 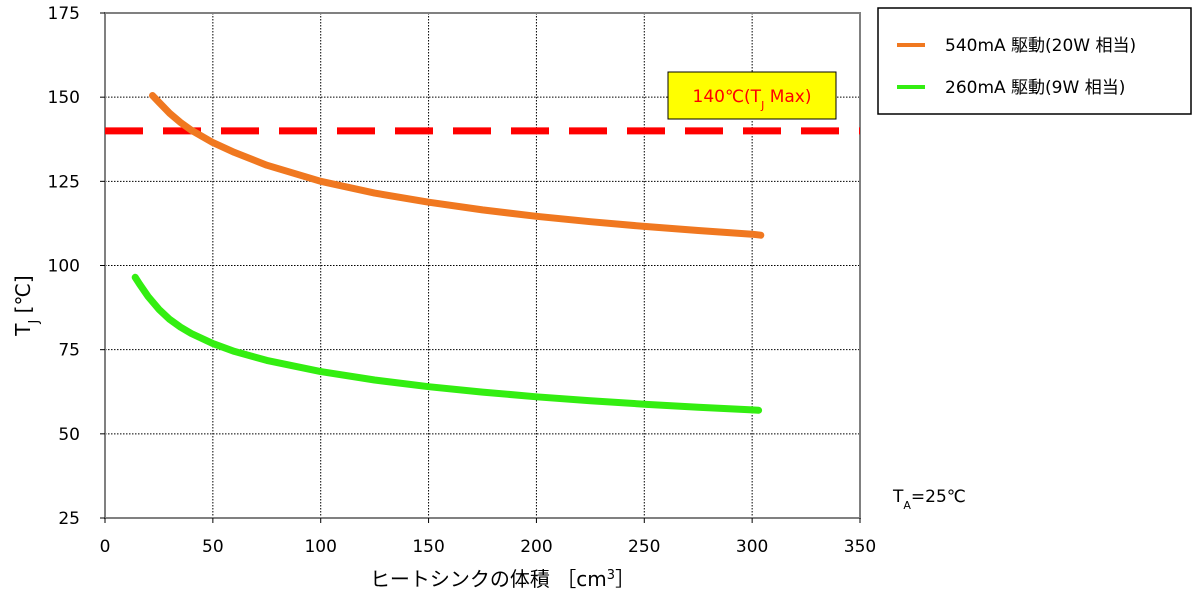 What do you see at coordinates (69, 519) in the screenshot?
I see `y-tick-label: 25` at bounding box center [69, 519].